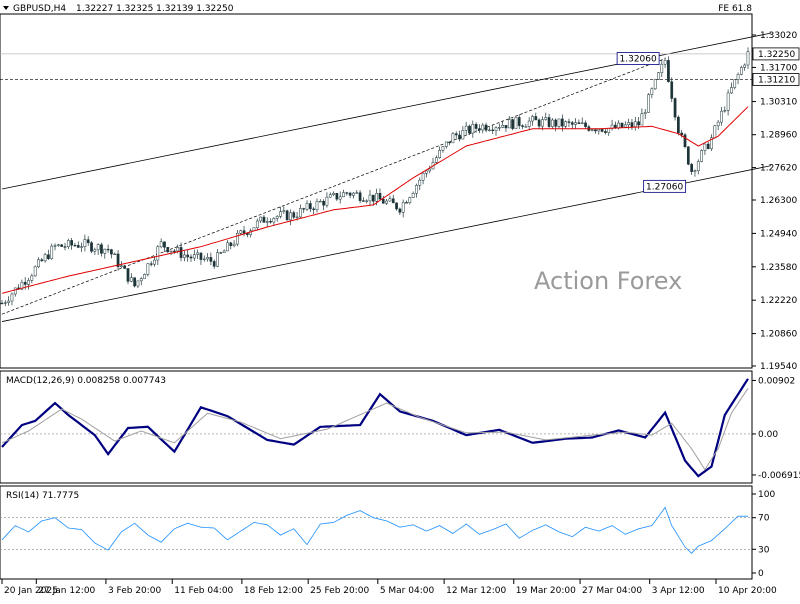  I want to click on price-tick-label: 1.30310, so click(778, 103).